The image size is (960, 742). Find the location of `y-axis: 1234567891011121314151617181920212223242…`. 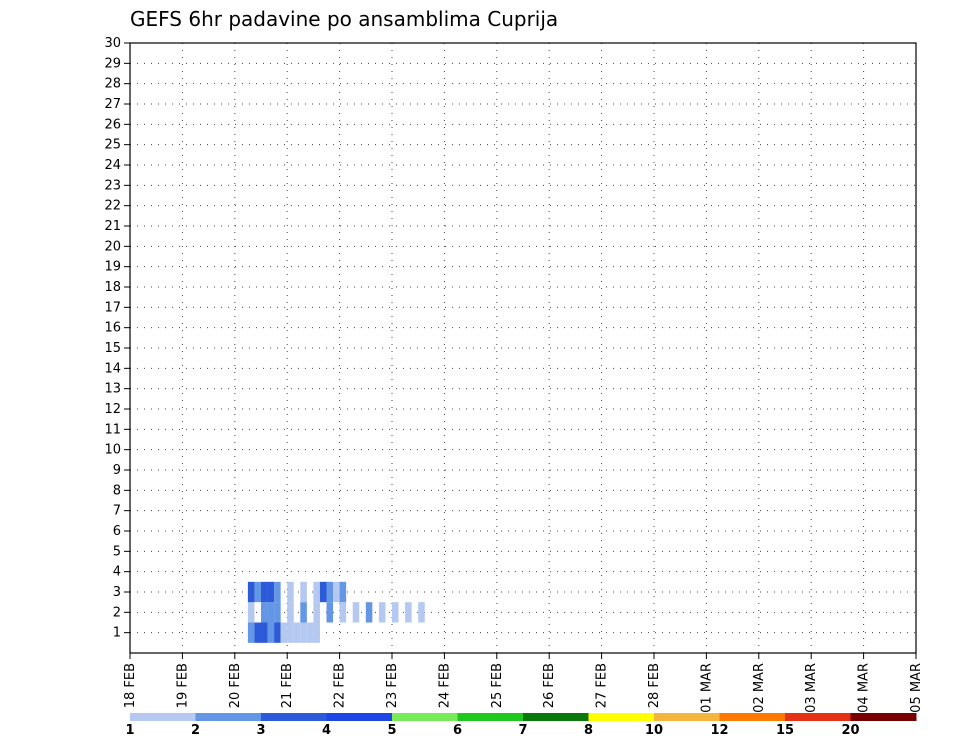

y-axis: 1234567891011121314151617181920212223242… is located at coordinates (117, 338).